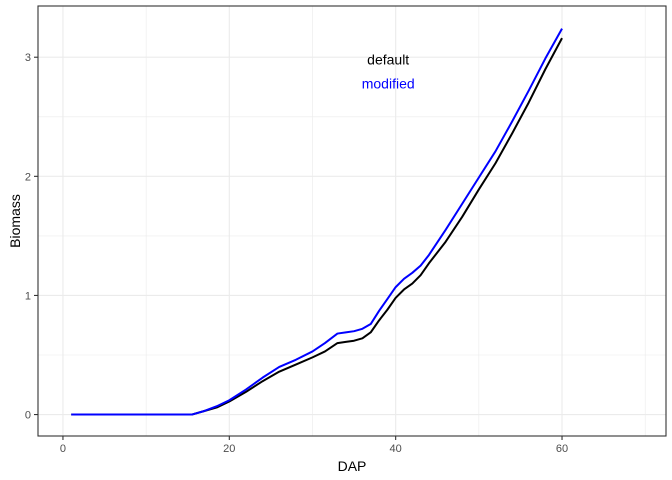 The height and width of the screenshot is (480, 672). I want to click on y-tick-label: 3, so click(28, 58).